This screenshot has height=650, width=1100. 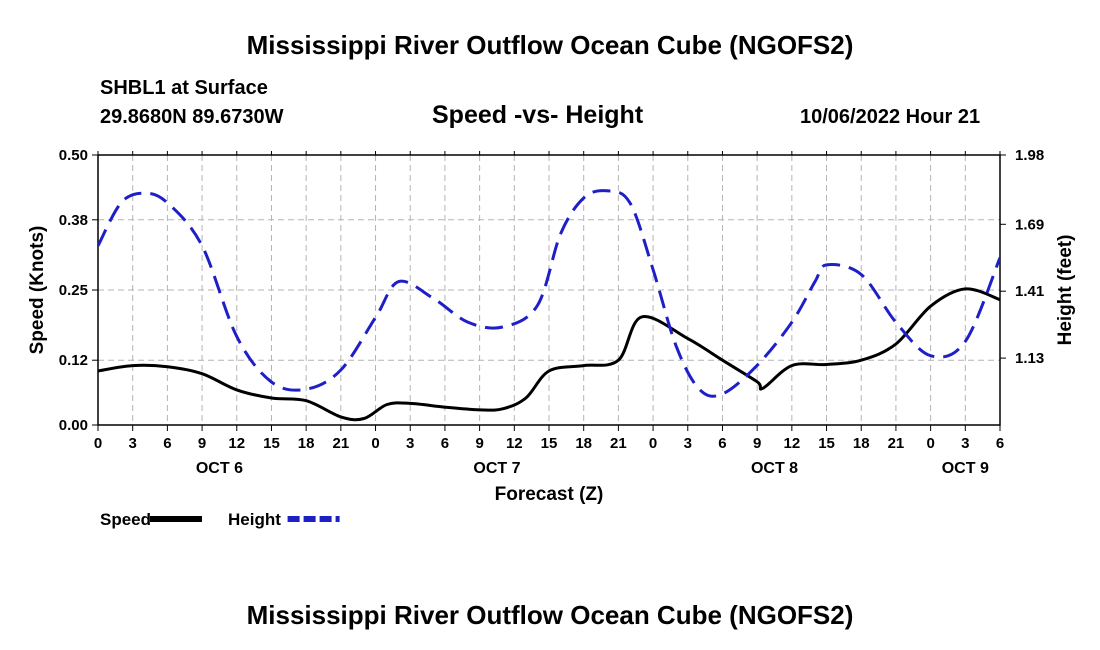 What do you see at coordinates (219, 468) in the screenshot?
I see `day-label: OCT 6` at bounding box center [219, 468].